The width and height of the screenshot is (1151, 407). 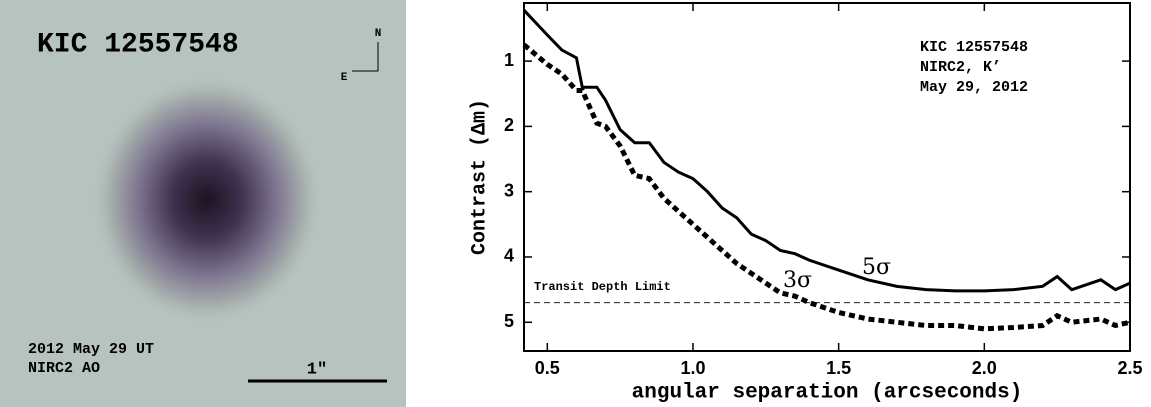 I want to click on compass, so click(x=365, y=57).